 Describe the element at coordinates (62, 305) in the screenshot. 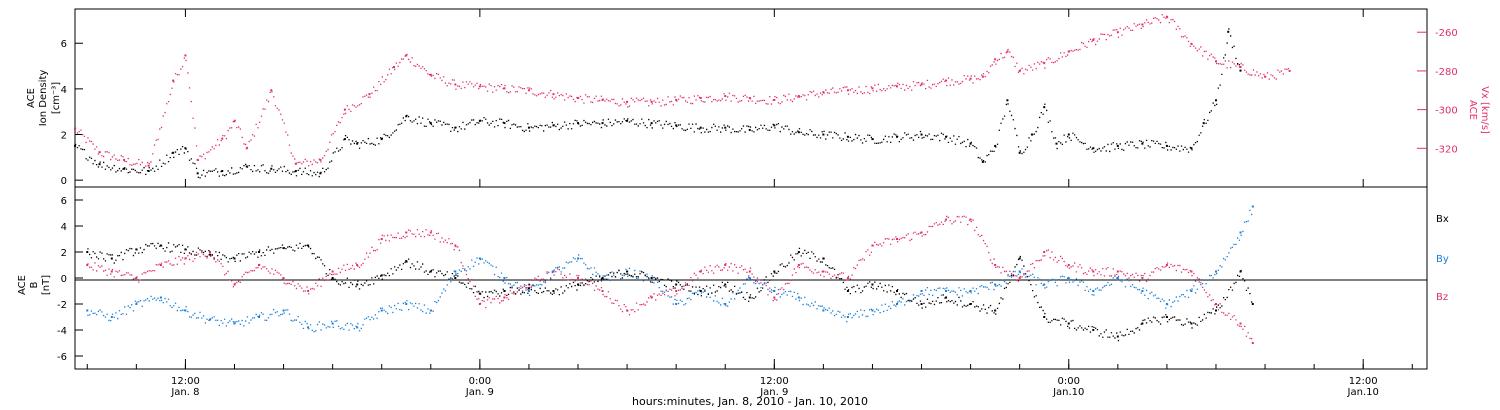

I see `bottom-ytick-label-2: -2` at that location.